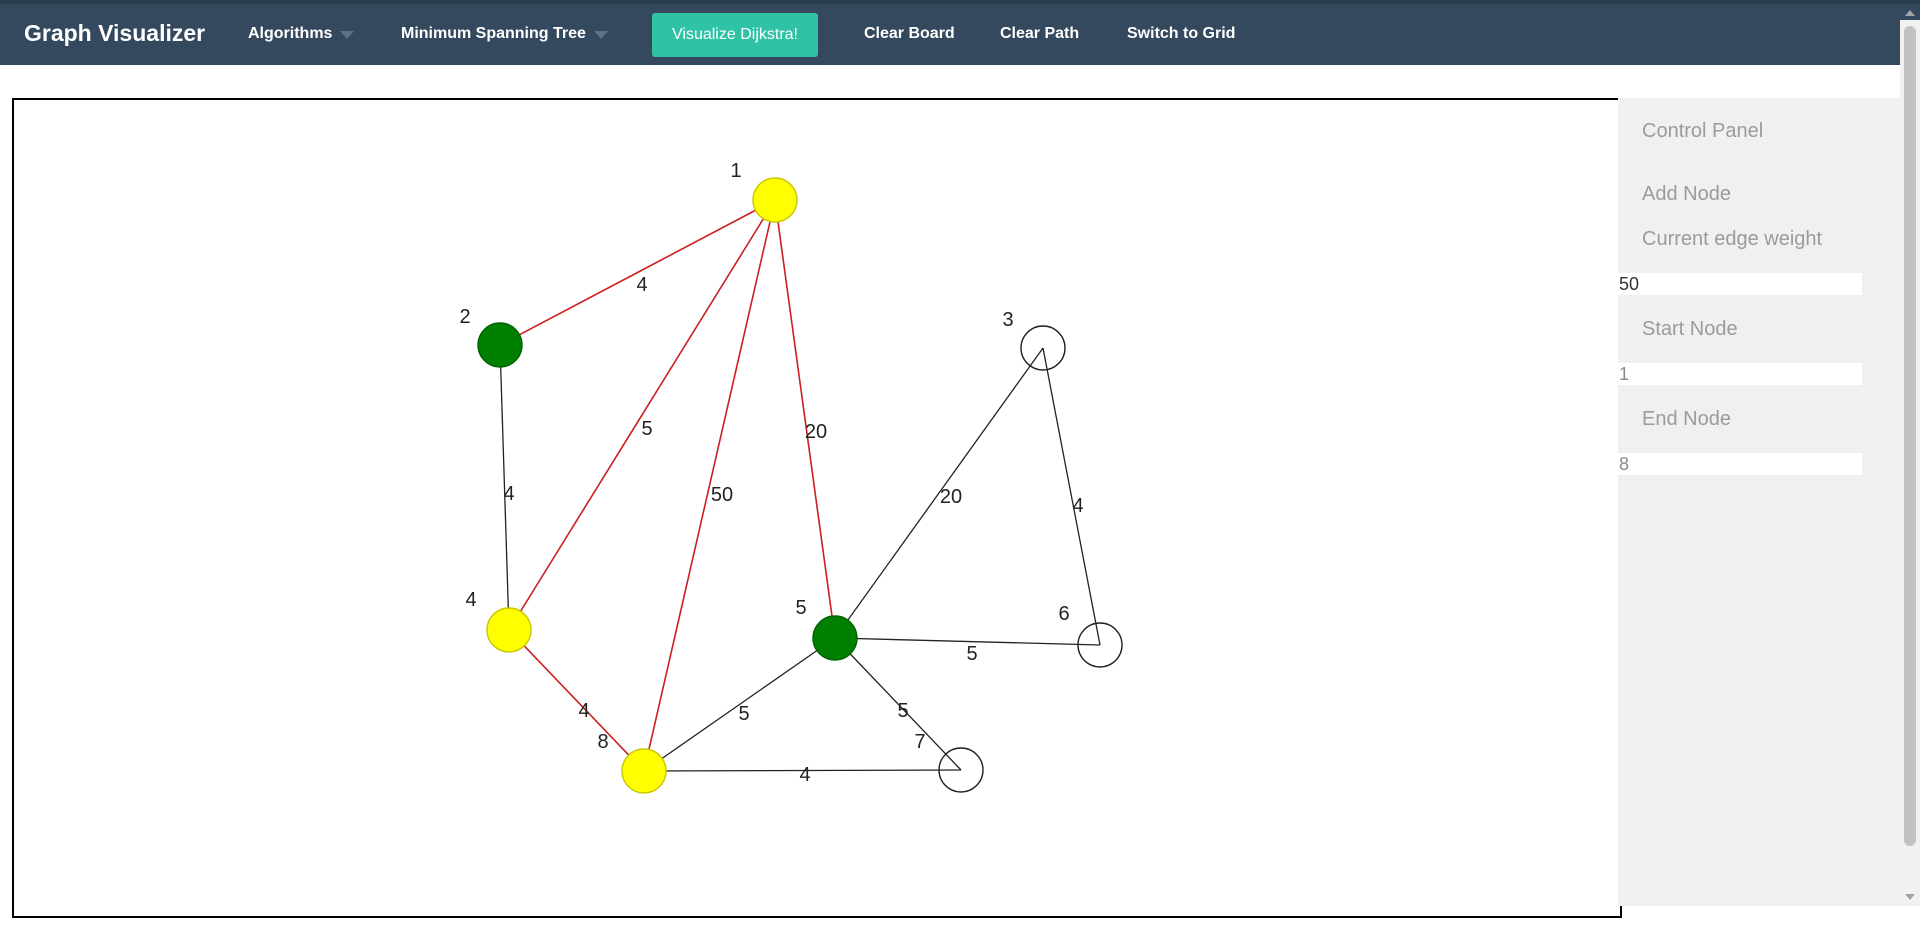  Describe the element at coordinates (1740, 464) in the screenshot. I see `end-node-input` at that location.